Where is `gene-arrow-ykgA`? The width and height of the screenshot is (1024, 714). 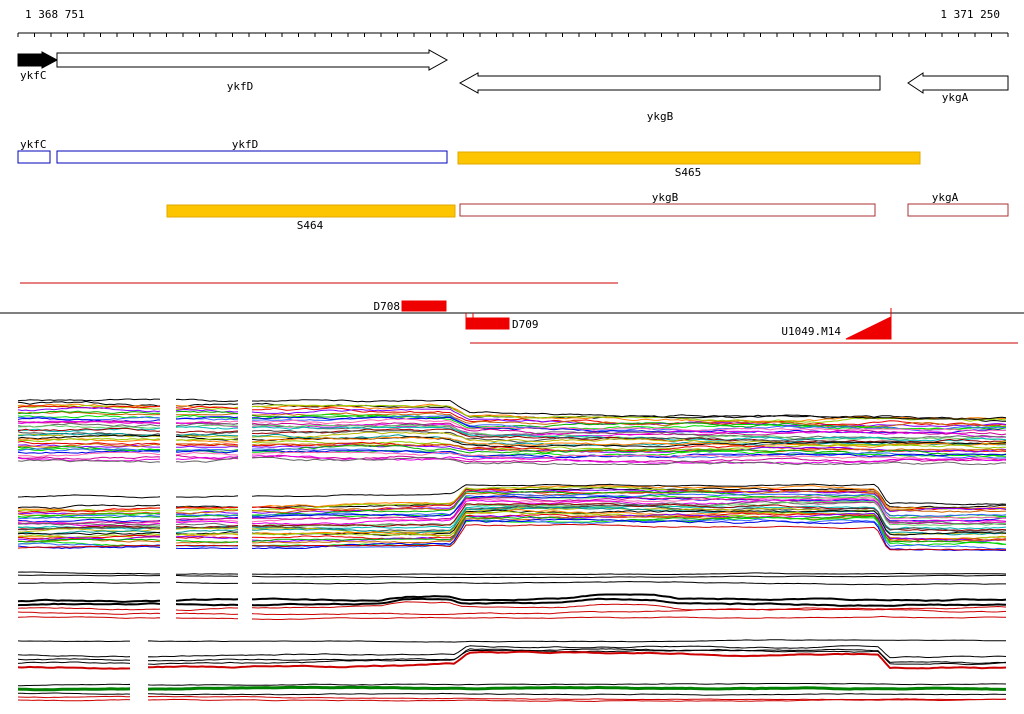 gene-arrow-ykgA is located at coordinates (958, 83).